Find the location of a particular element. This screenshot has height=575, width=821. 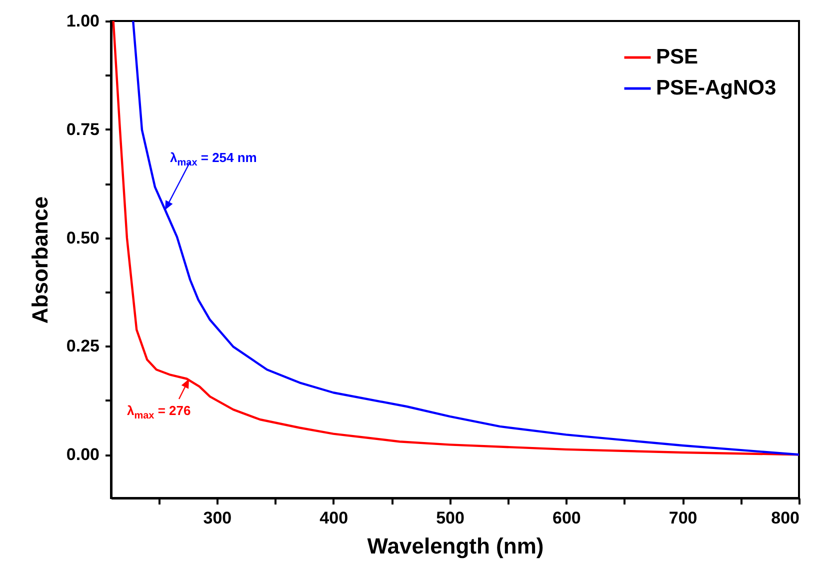

x-tick-label: 600 is located at coordinates (566, 518).